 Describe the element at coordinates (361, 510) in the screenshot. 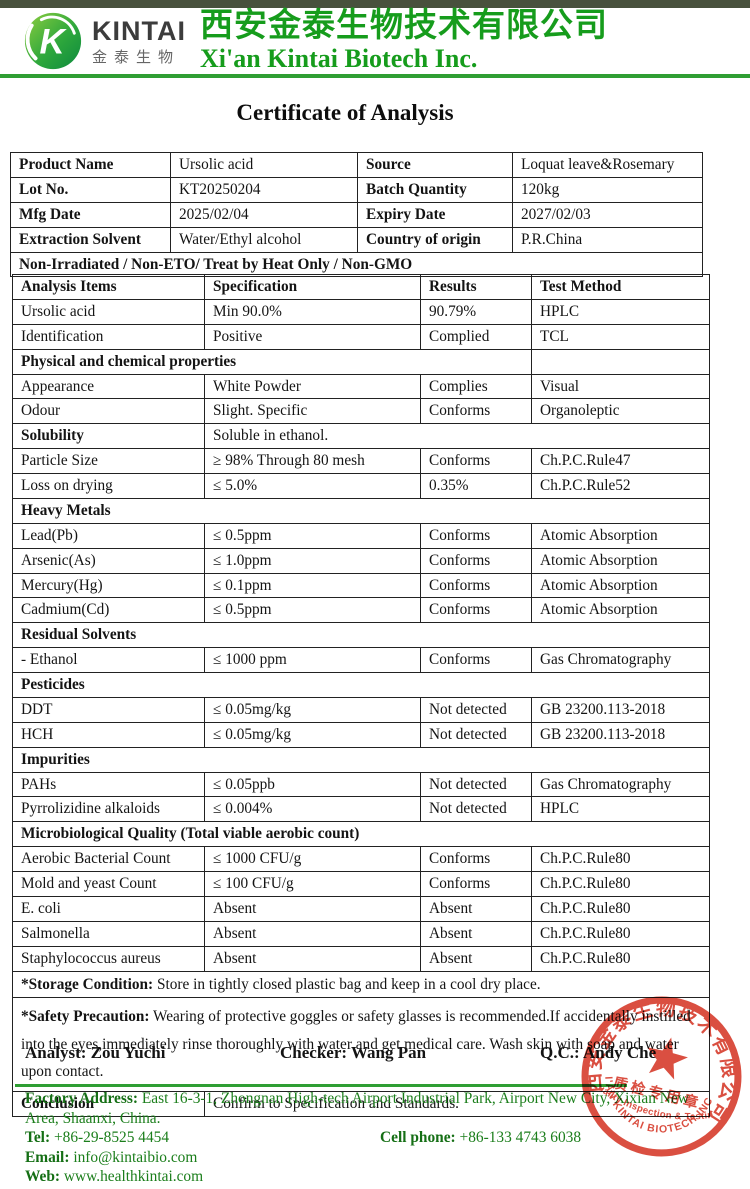

I see `analysis-section-header: Heavy Metals` at that location.